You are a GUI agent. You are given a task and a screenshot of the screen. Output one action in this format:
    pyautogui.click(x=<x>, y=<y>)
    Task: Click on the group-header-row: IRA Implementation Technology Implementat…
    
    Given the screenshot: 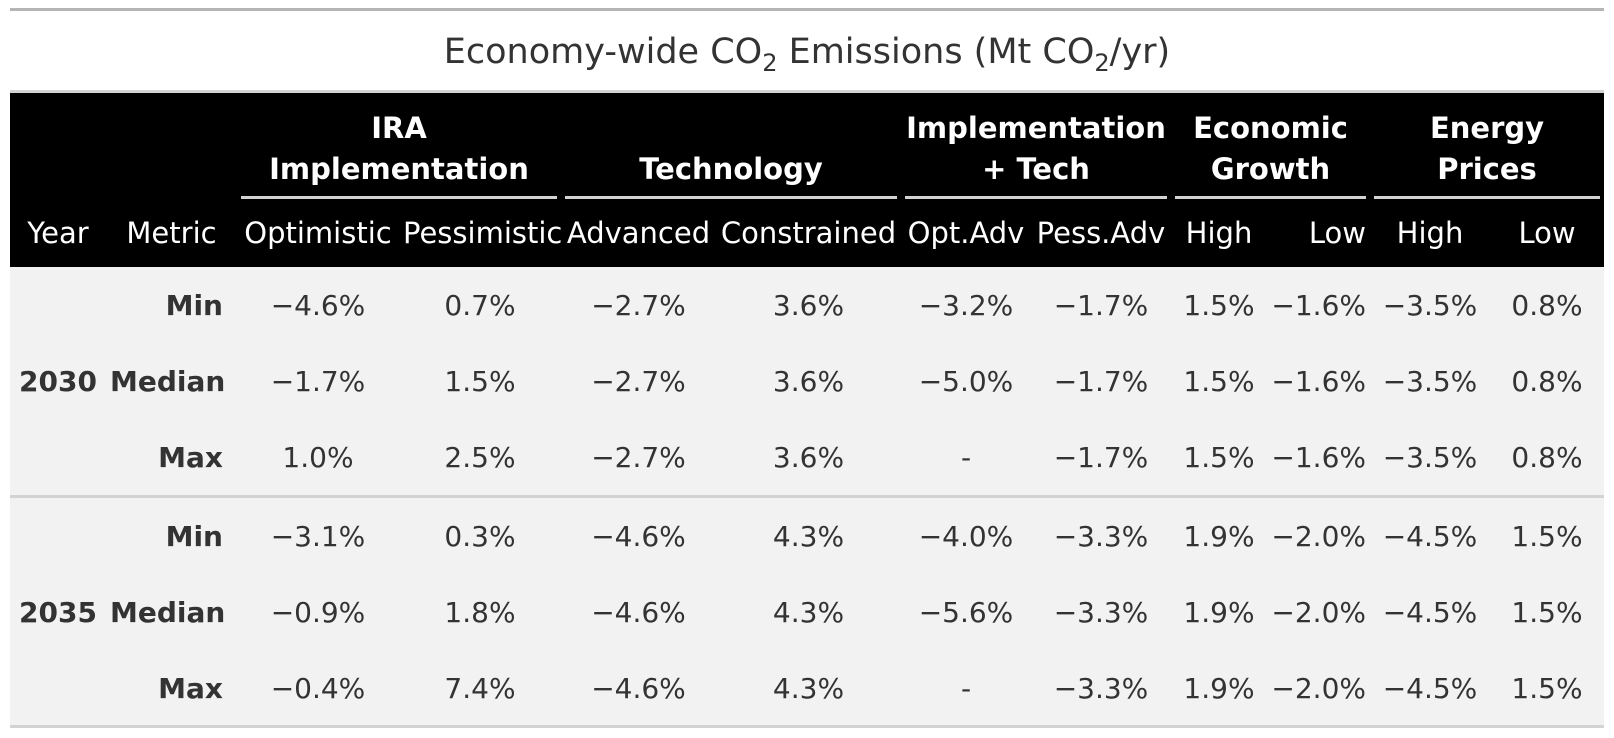 What is the action you would take?
    pyautogui.click(x=807, y=146)
    